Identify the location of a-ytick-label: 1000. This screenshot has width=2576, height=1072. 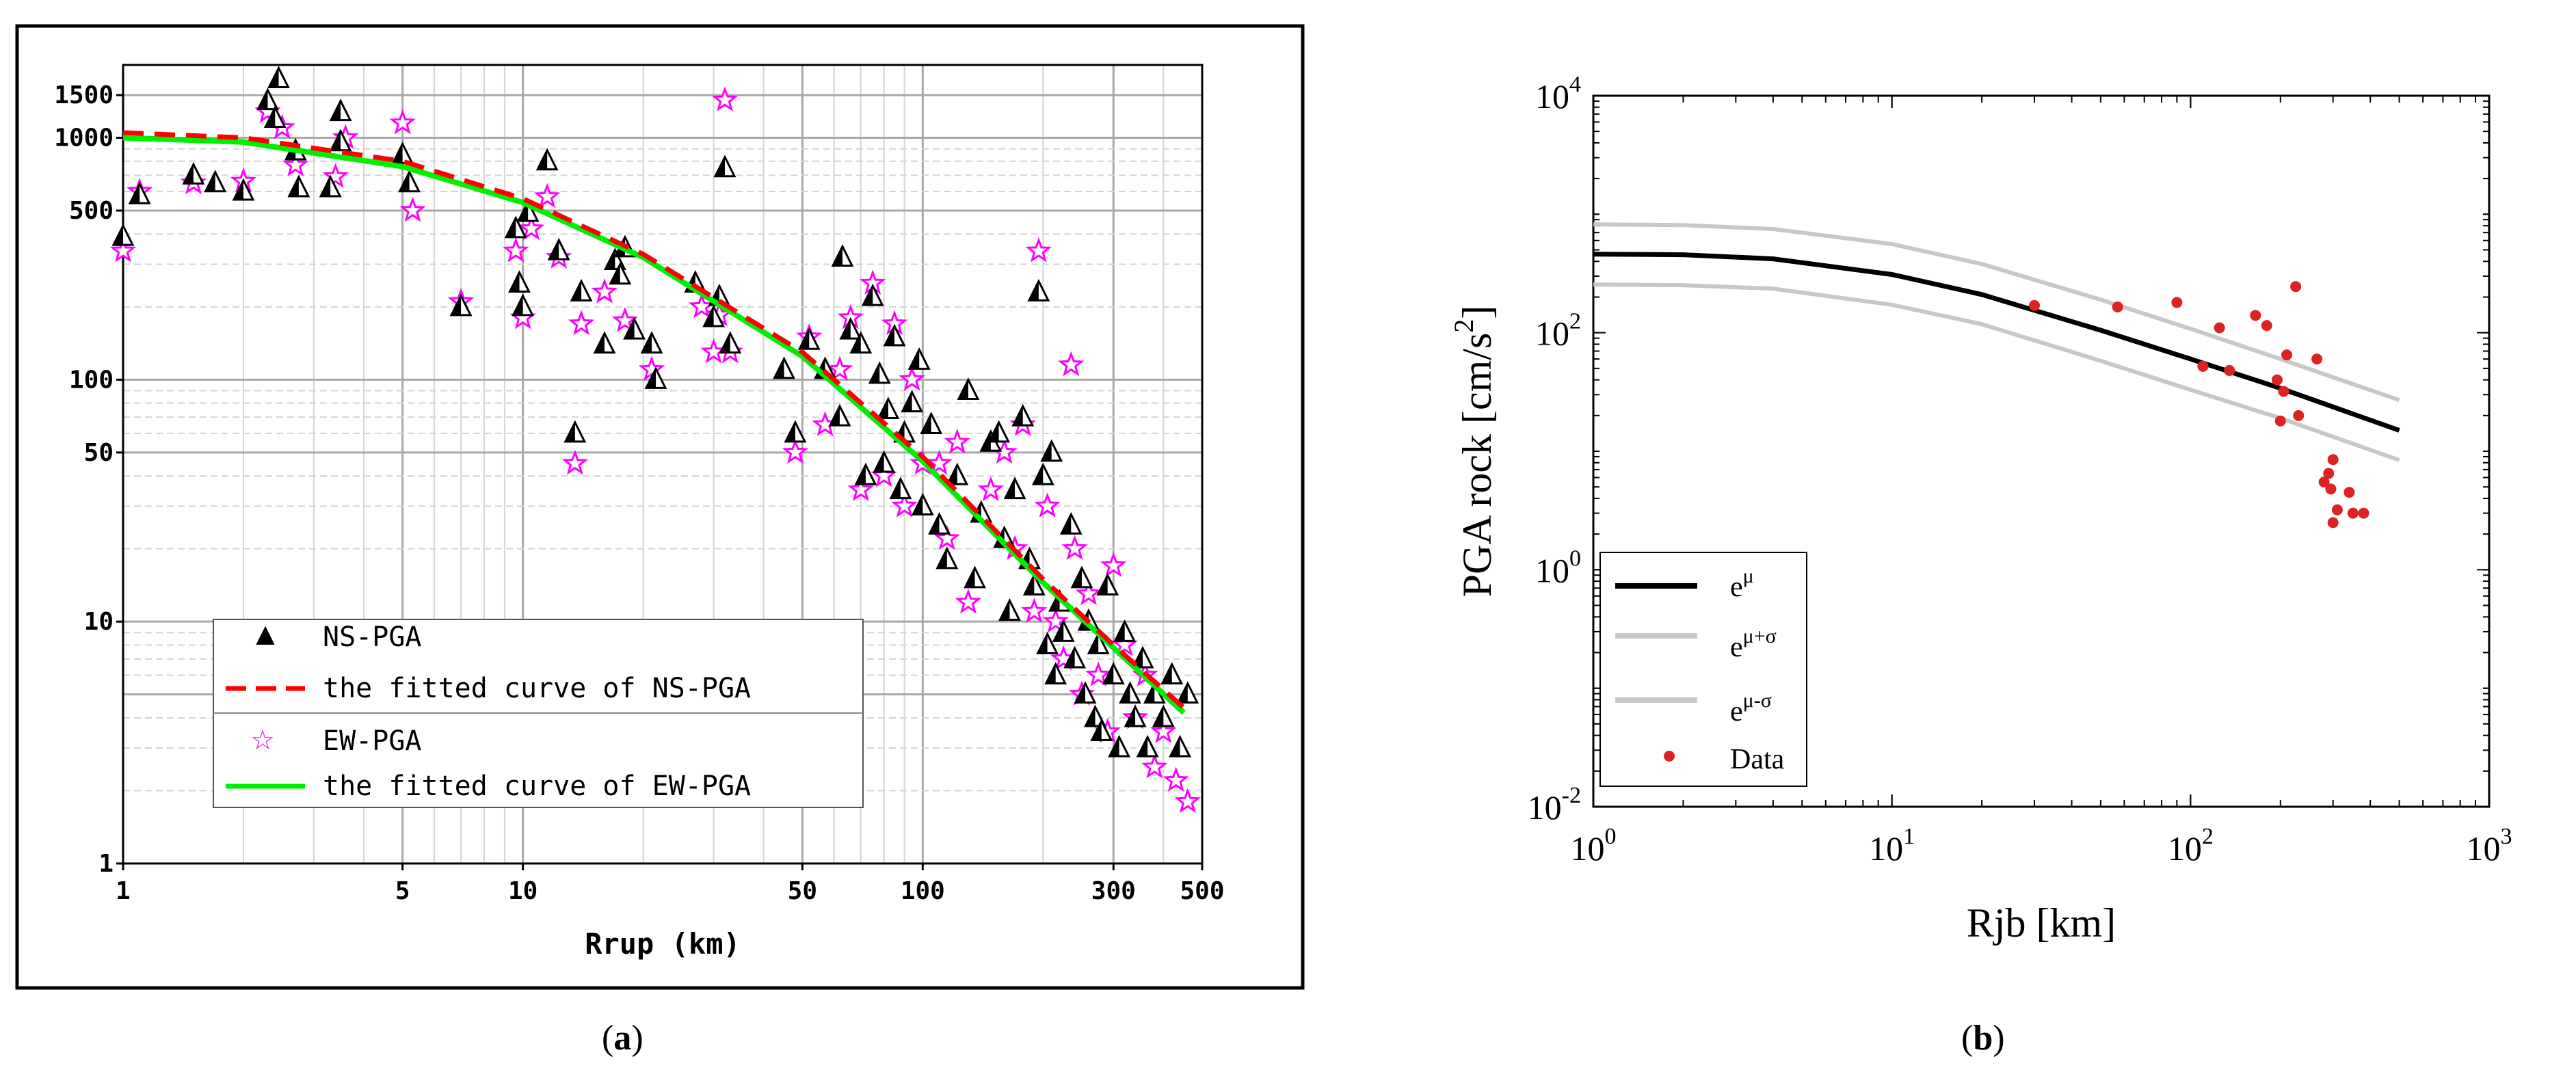
(84, 138).